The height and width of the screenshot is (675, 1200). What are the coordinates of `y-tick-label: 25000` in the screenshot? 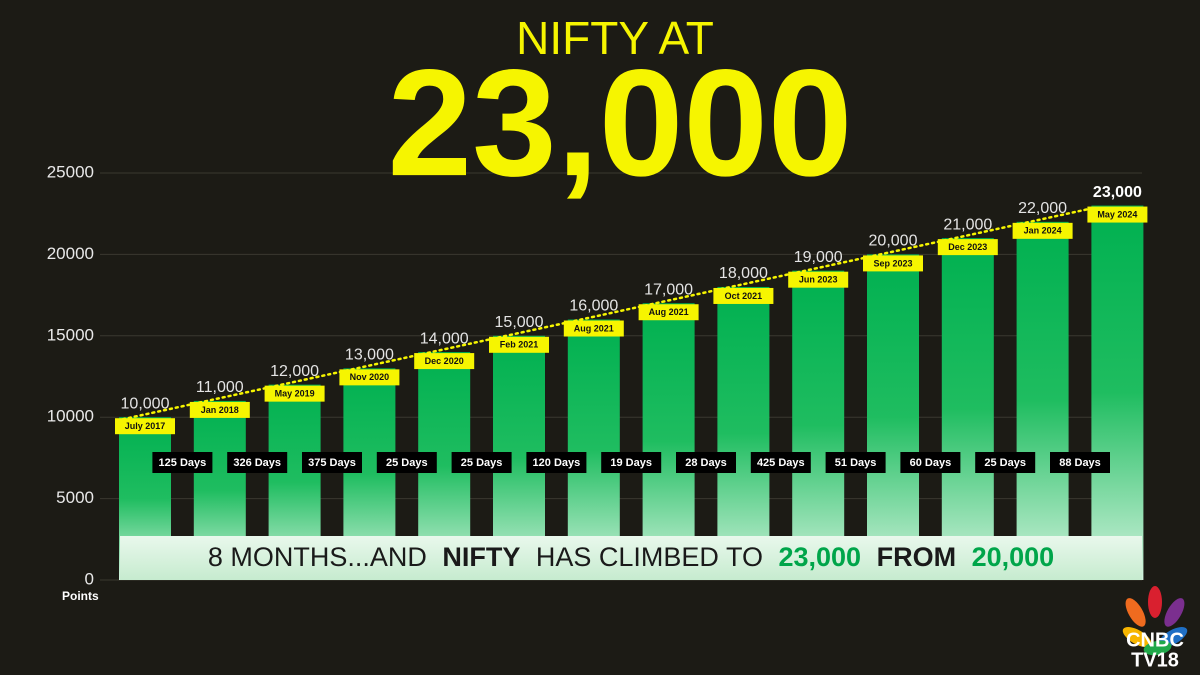 It's located at (70, 171).